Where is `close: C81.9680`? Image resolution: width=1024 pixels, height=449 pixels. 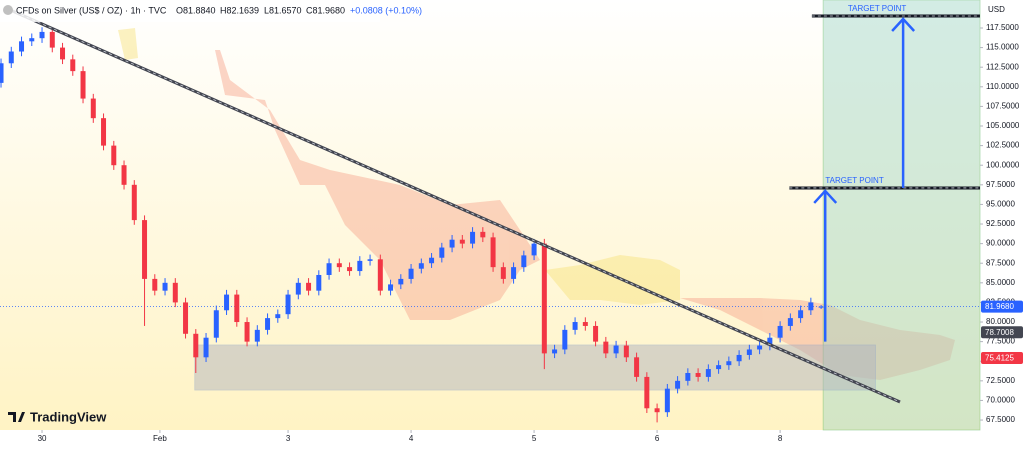
close: C81.9680 is located at coordinates (325, 10).